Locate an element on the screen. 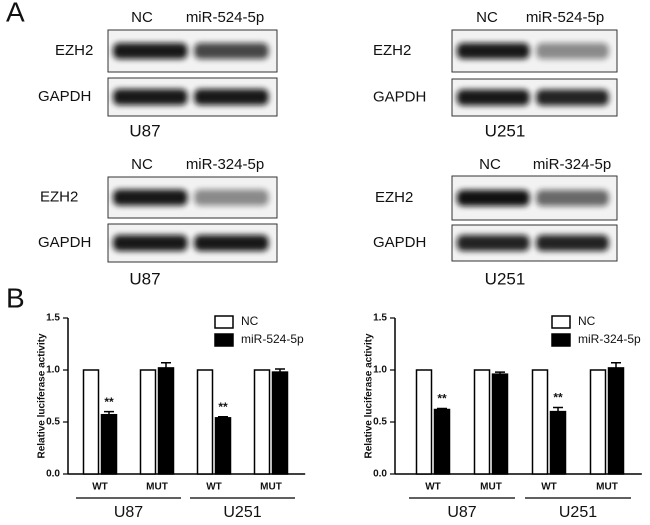  legend-label: miR-524-5p is located at coordinates (272, 339).